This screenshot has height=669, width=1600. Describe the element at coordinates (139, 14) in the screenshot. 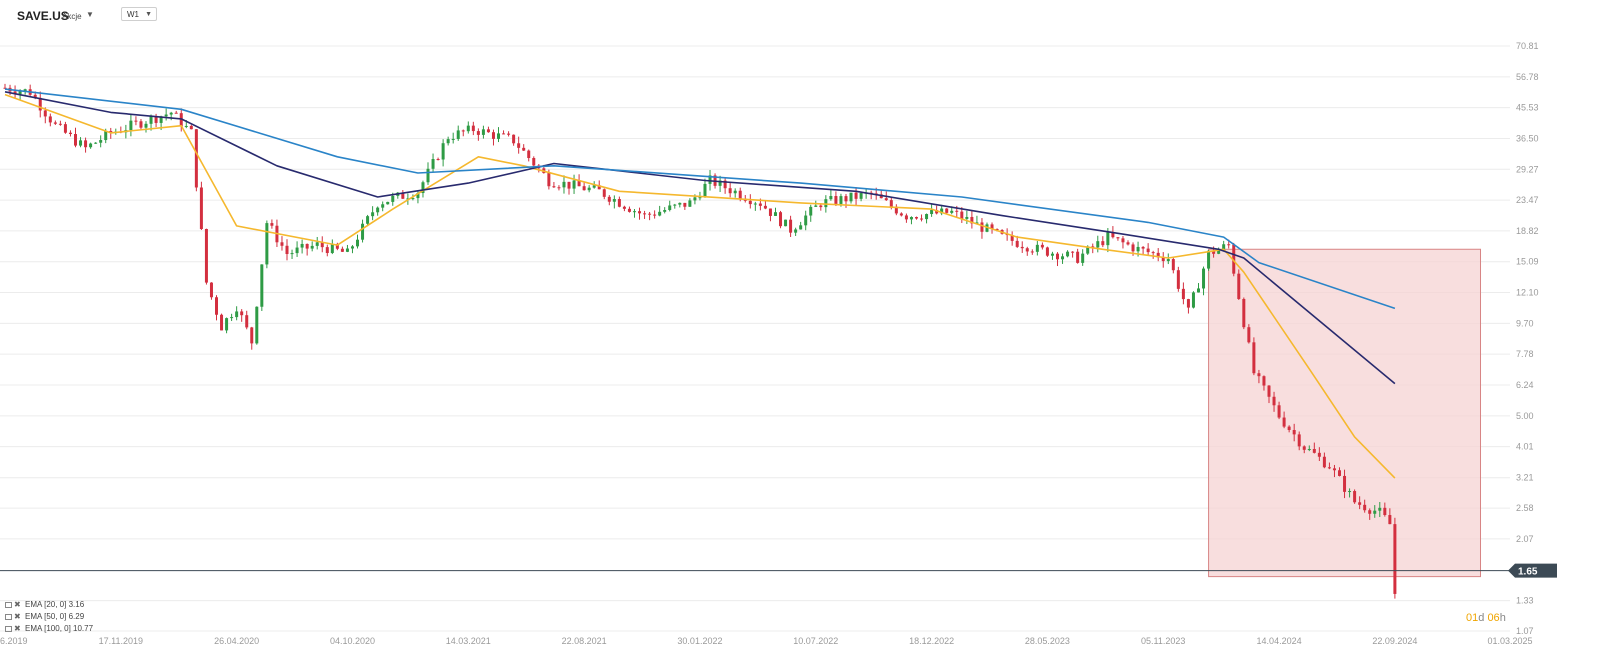

I see `timeframe-select: W1 ▼` at that location.